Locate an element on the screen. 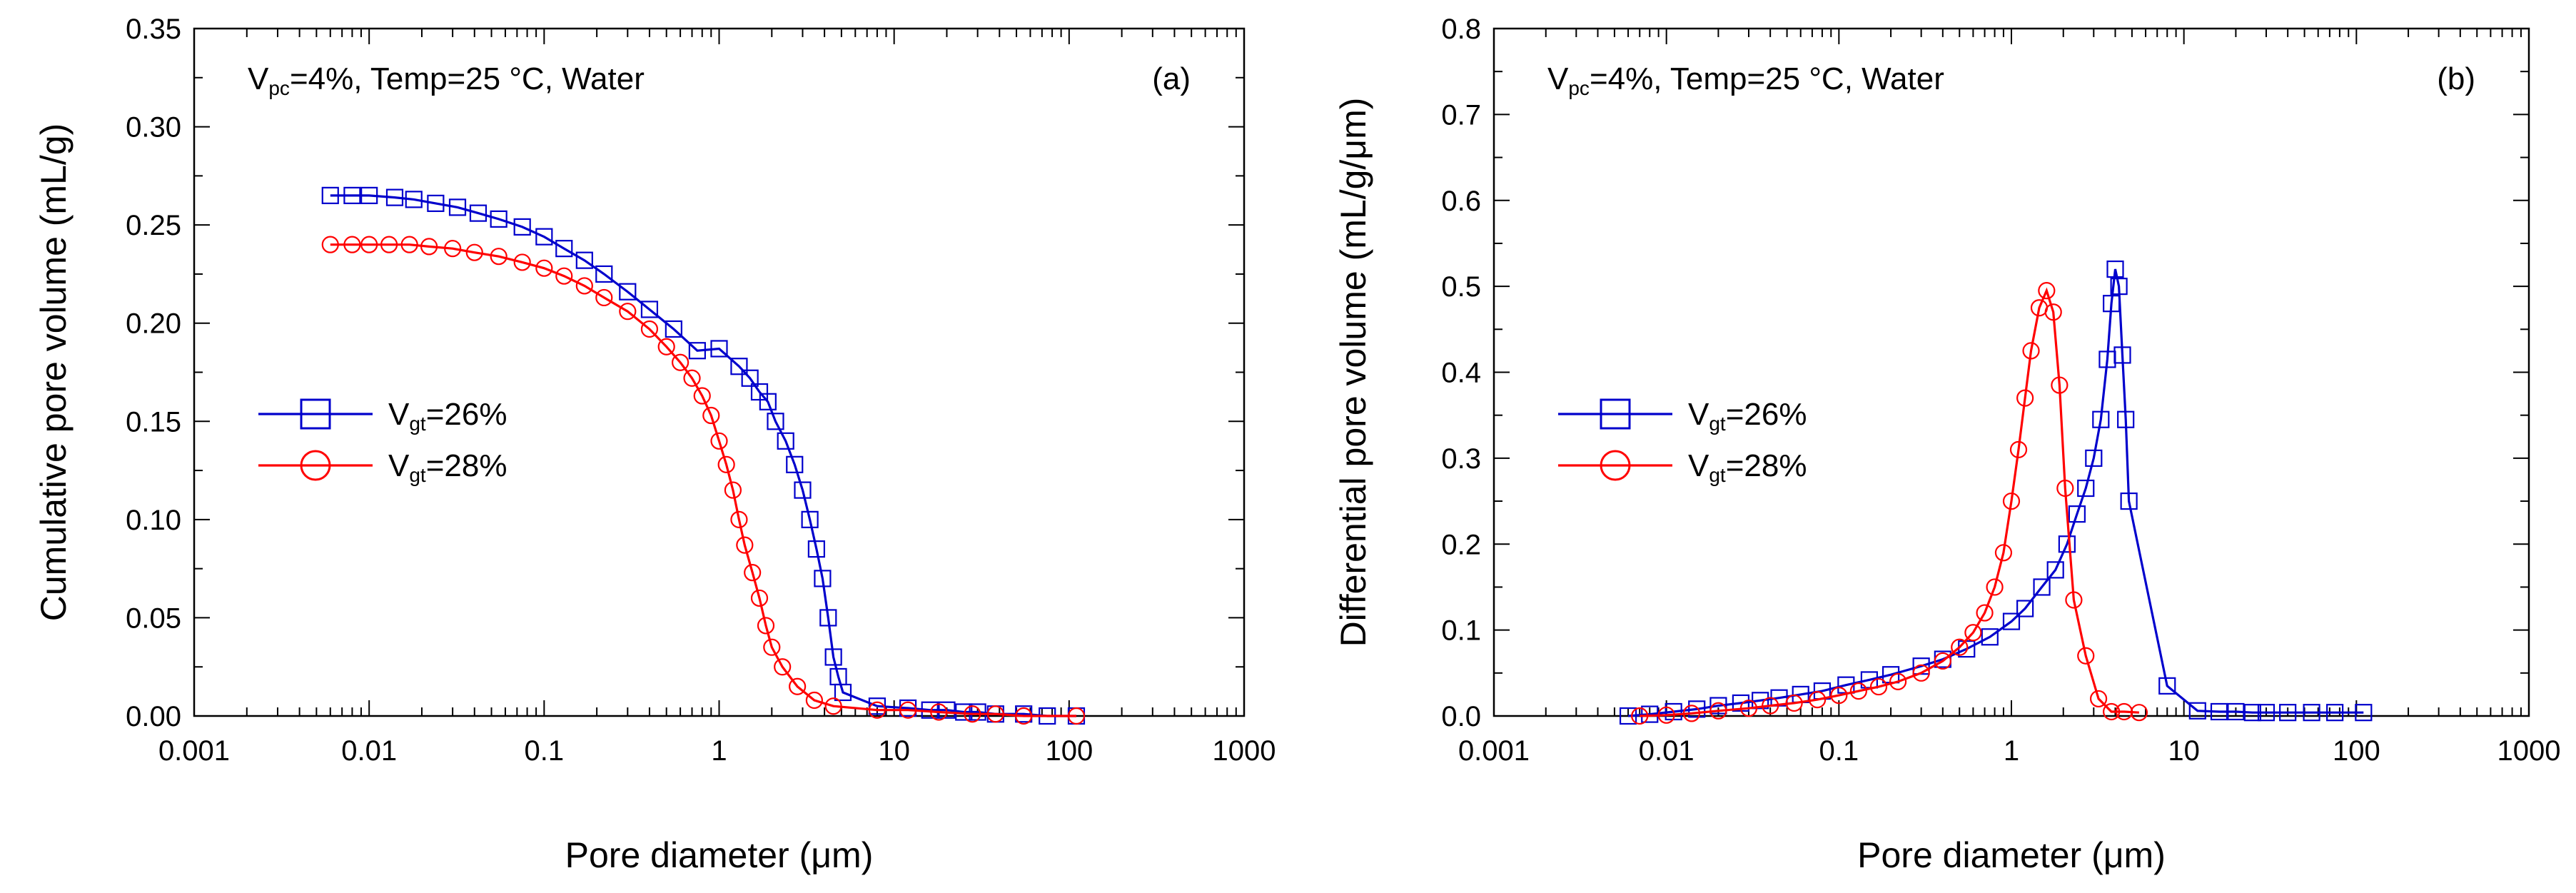  y-tick-label: 0.8 is located at coordinates (1461, 30).